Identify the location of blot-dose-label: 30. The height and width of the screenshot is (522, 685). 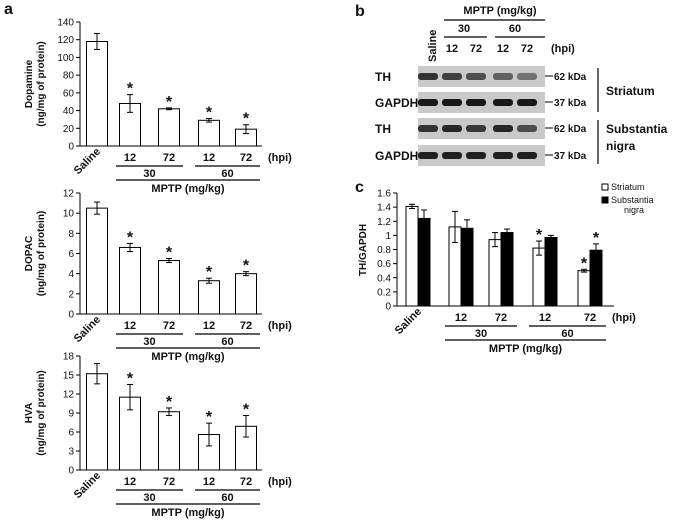
(464, 29).